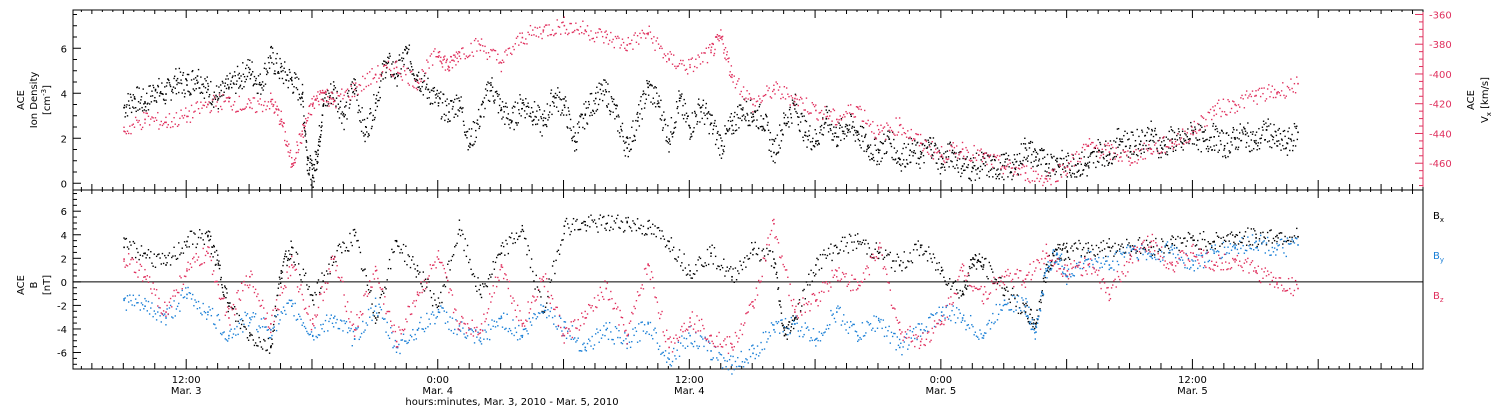 The image size is (1500, 410). Describe the element at coordinates (186, 391) in the screenshot. I see `x-tick-label-date: Mar. 3` at that location.